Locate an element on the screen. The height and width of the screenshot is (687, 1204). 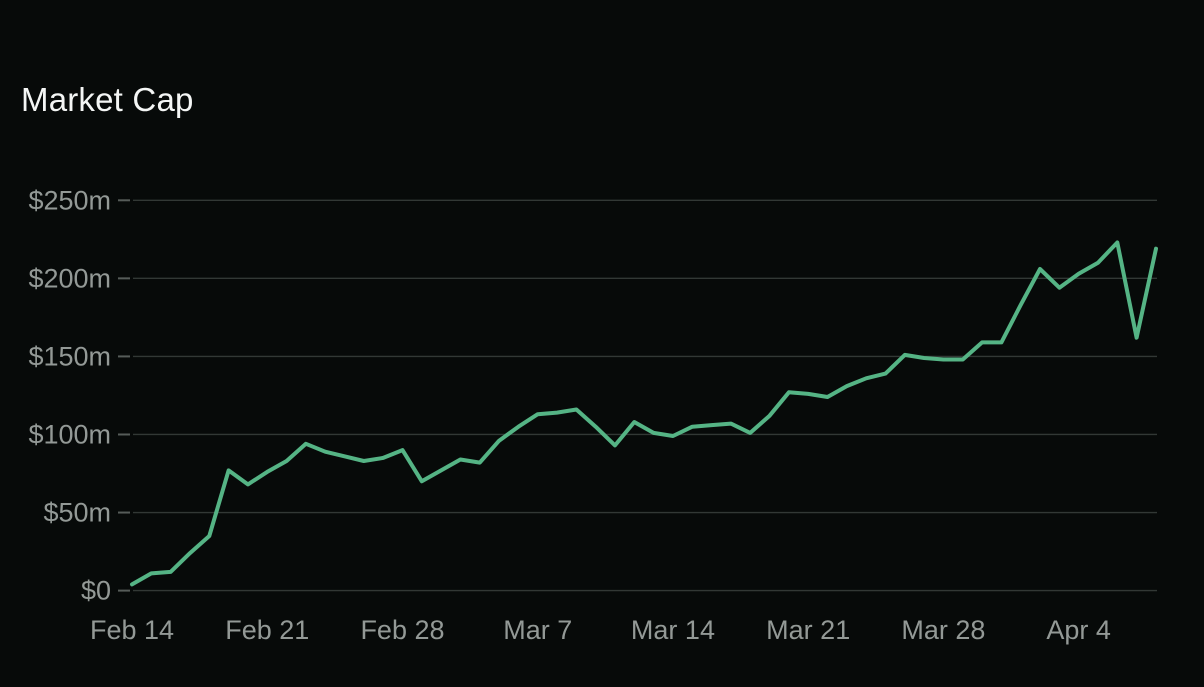
y-axis-label-0: $0 is located at coordinates (96, 591).